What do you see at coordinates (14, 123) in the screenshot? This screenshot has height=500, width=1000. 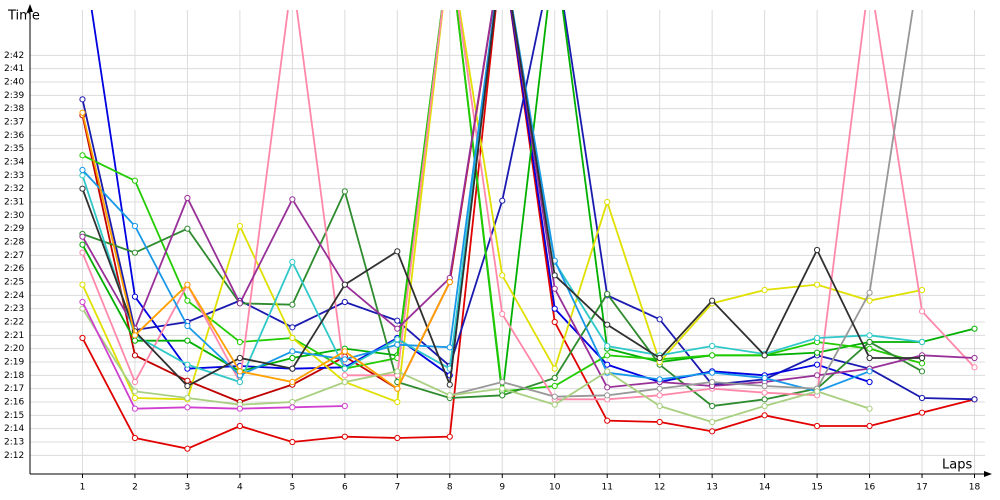 I see `y-tick-label: 2:37` at bounding box center [14, 123].